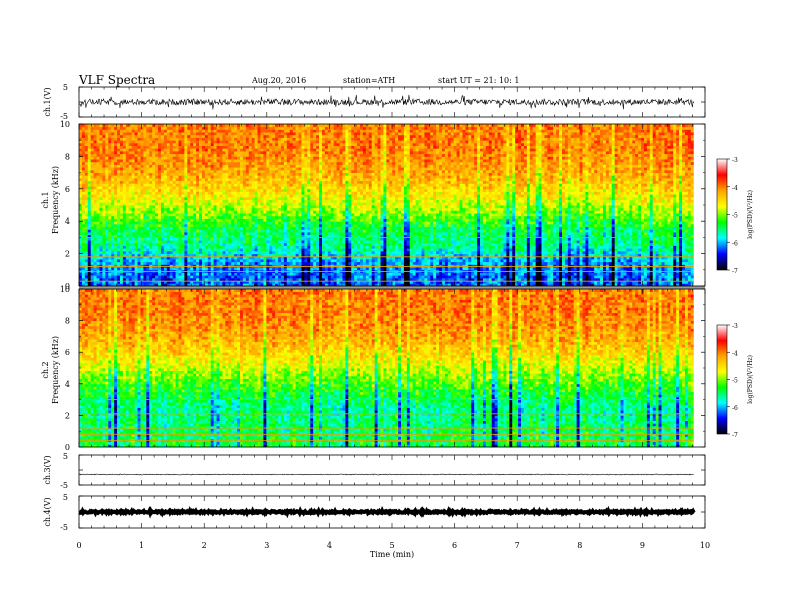 The image size is (792, 612). What do you see at coordinates (116, 80) in the screenshot?
I see `figure-title: VLF Spectra` at bounding box center [116, 80].